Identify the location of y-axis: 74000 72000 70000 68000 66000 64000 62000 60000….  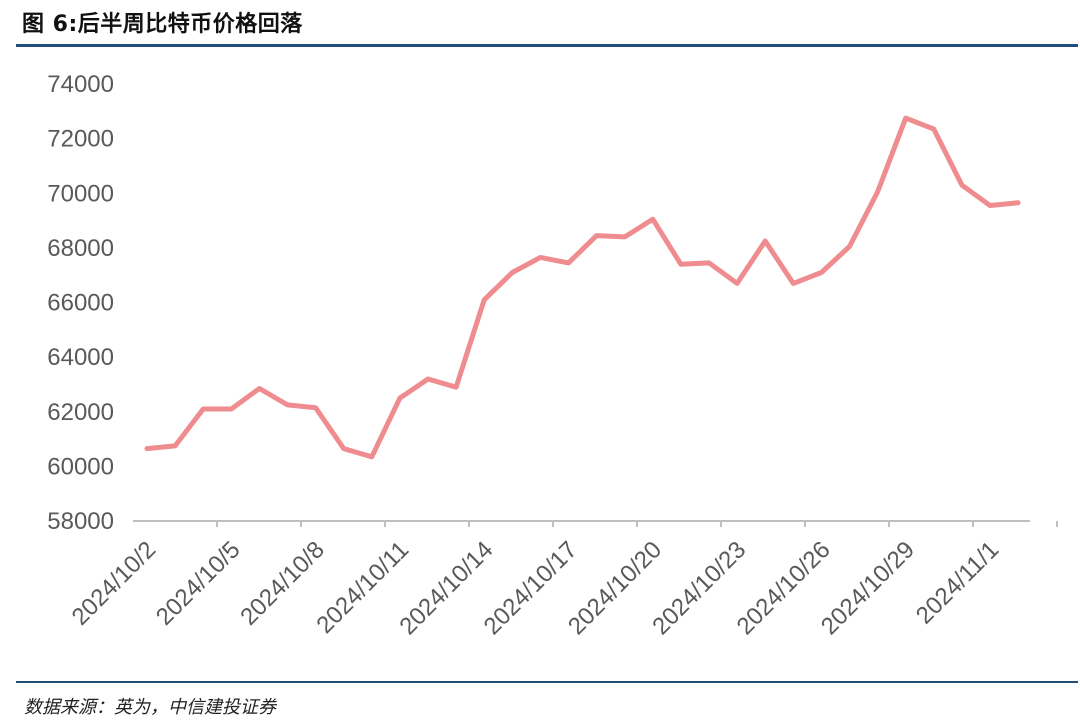
(80, 303).